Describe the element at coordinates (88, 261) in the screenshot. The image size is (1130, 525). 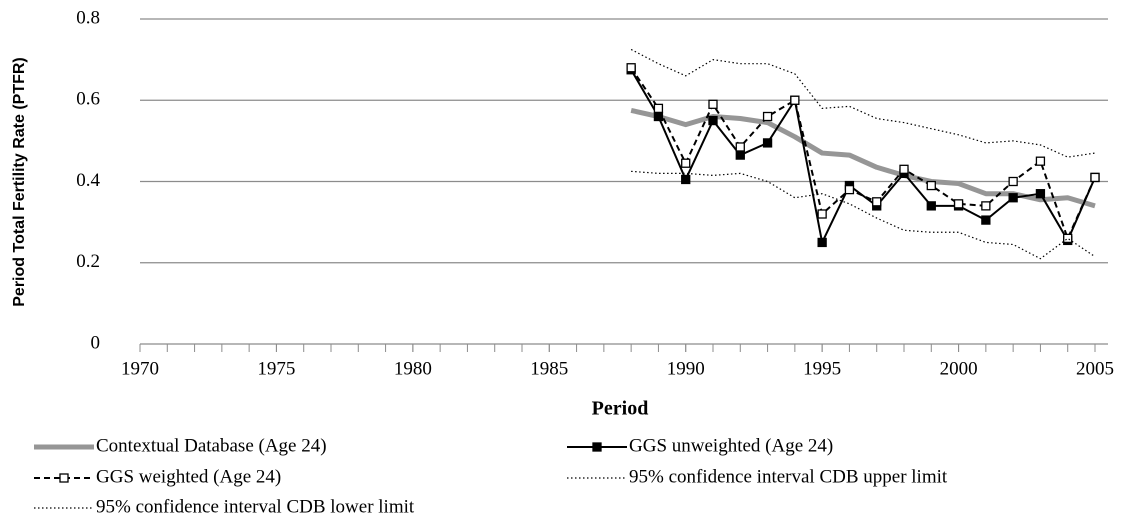
I see `y-tick-label: 0.2` at that location.